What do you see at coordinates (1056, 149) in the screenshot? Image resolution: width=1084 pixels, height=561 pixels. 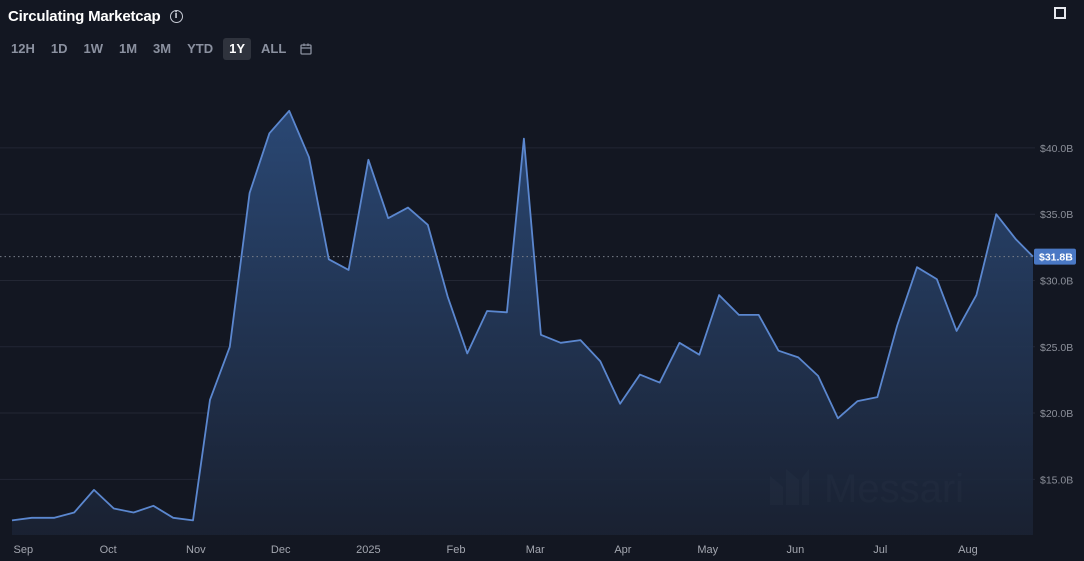 I see `y-tick-label: $40.0B` at bounding box center [1056, 149].